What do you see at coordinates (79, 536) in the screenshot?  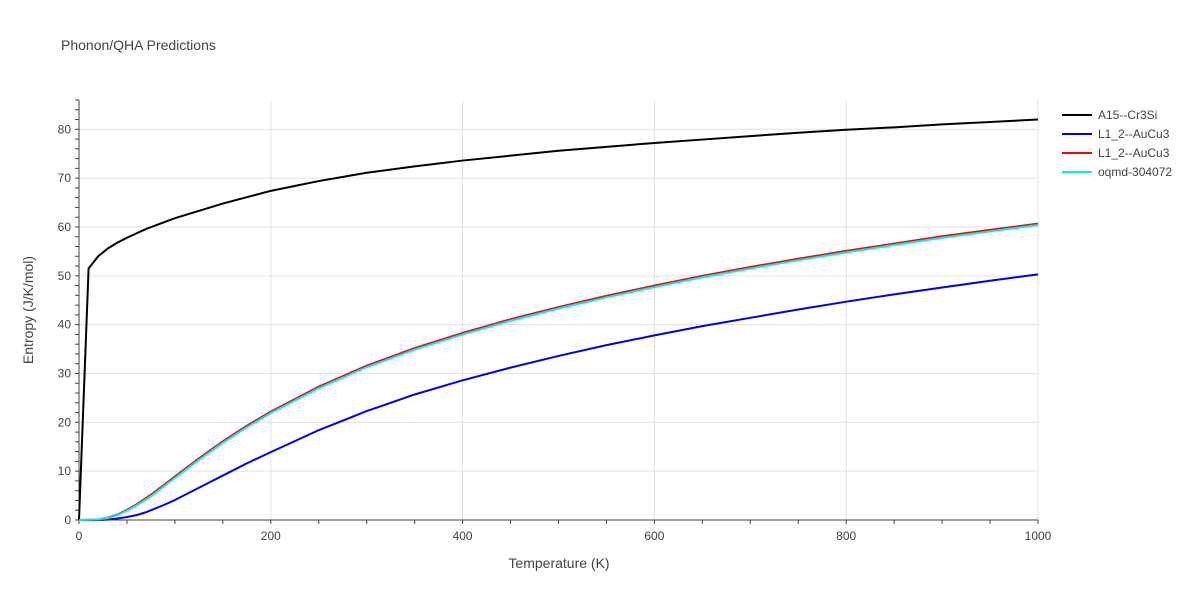 I see `x-tick-label: 0` at bounding box center [79, 536].